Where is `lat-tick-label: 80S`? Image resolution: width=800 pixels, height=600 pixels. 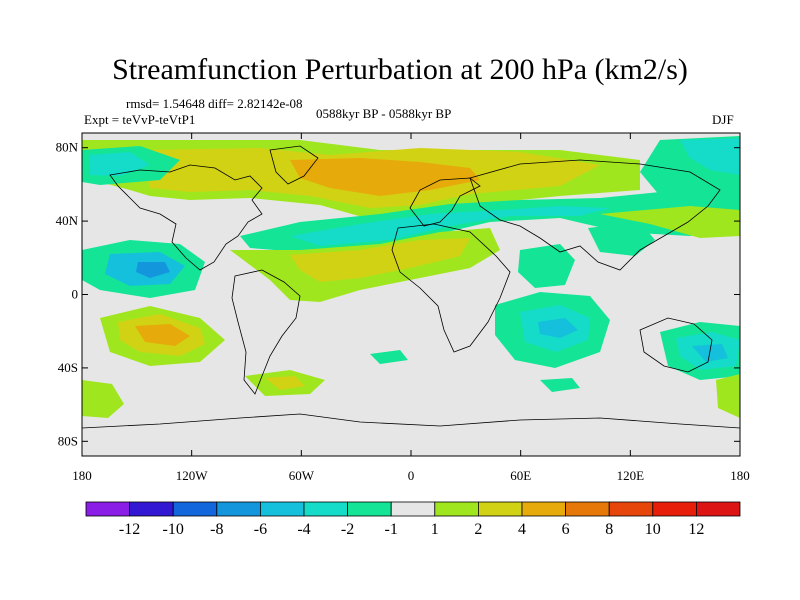
lat-tick-label: 80S is located at coordinates (68, 440).